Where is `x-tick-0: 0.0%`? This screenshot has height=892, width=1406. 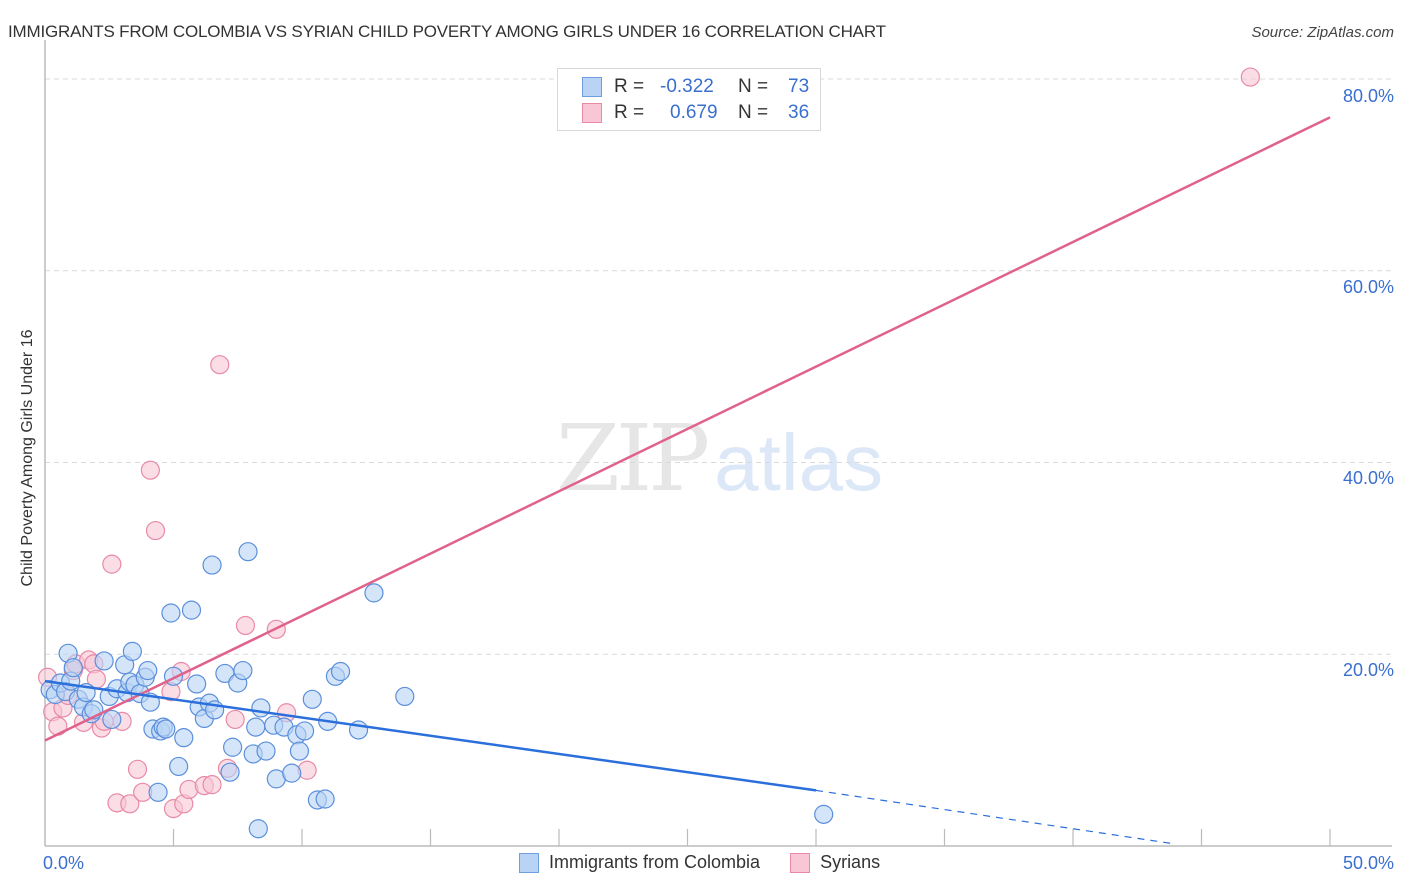
x-tick-0: 0.0% is located at coordinates (64, 863).